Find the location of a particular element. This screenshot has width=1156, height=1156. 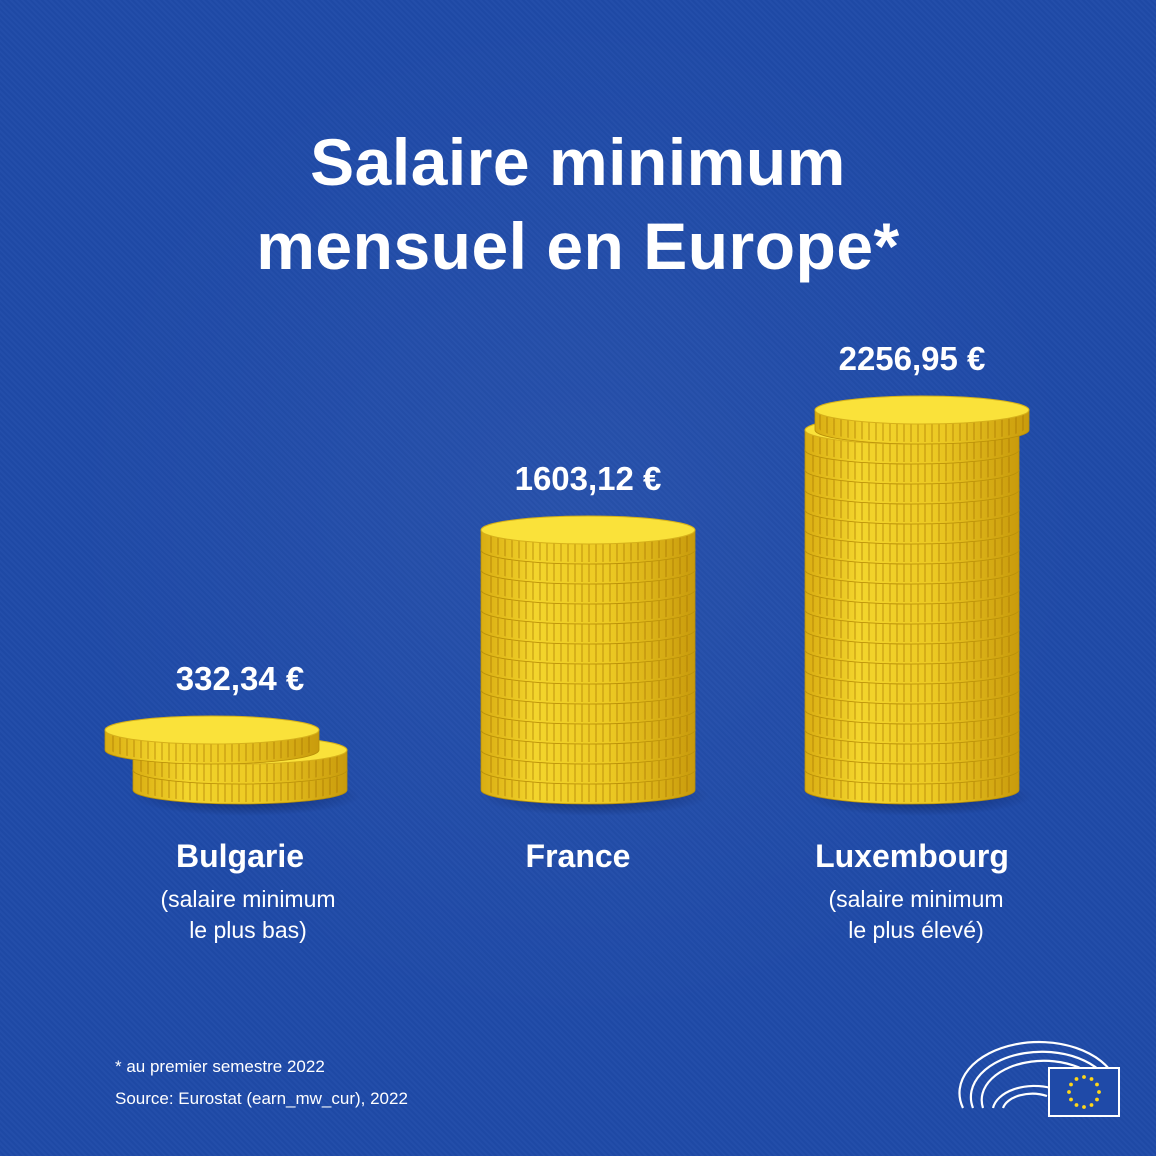

note-highest-line-1: (salaire minimum is located at coordinates (916, 899).